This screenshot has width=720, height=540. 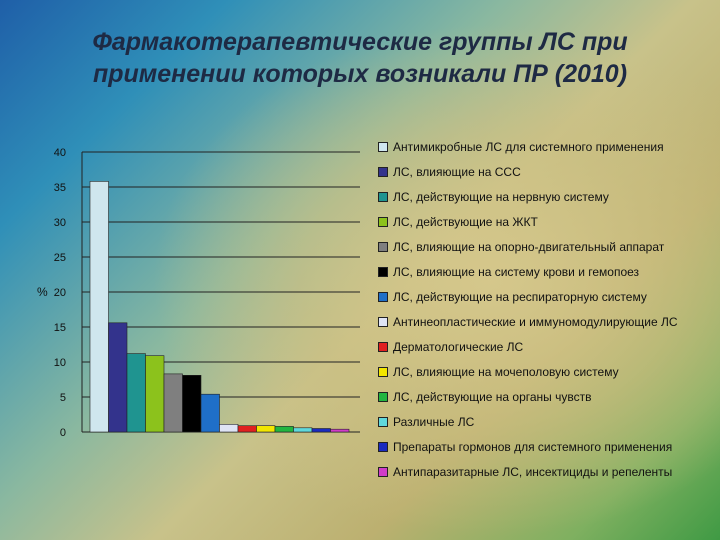 I want to click on y-tick-label: 40, so click(x=60, y=153).